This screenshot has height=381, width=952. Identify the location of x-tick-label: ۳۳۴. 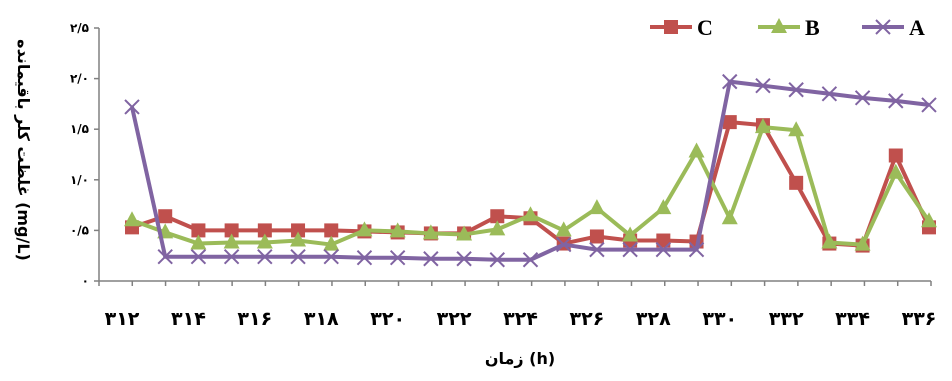
(852, 319).